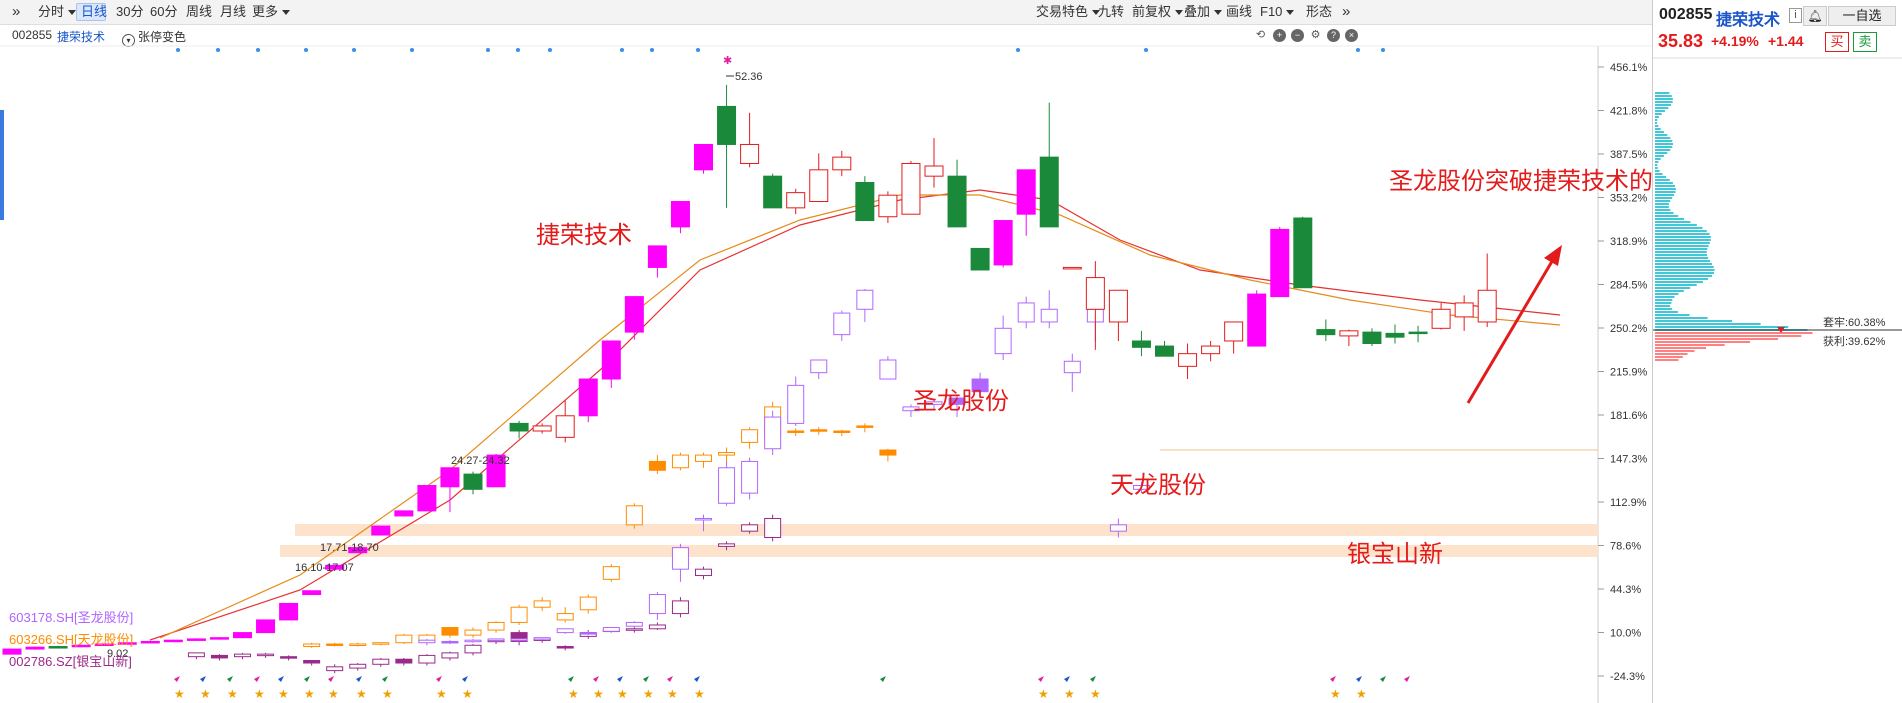 The width and height of the screenshot is (1902, 703). Describe the element at coordinates (199, 11) in the screenshot. I see `period-tab-weekly: 周线` at that location.